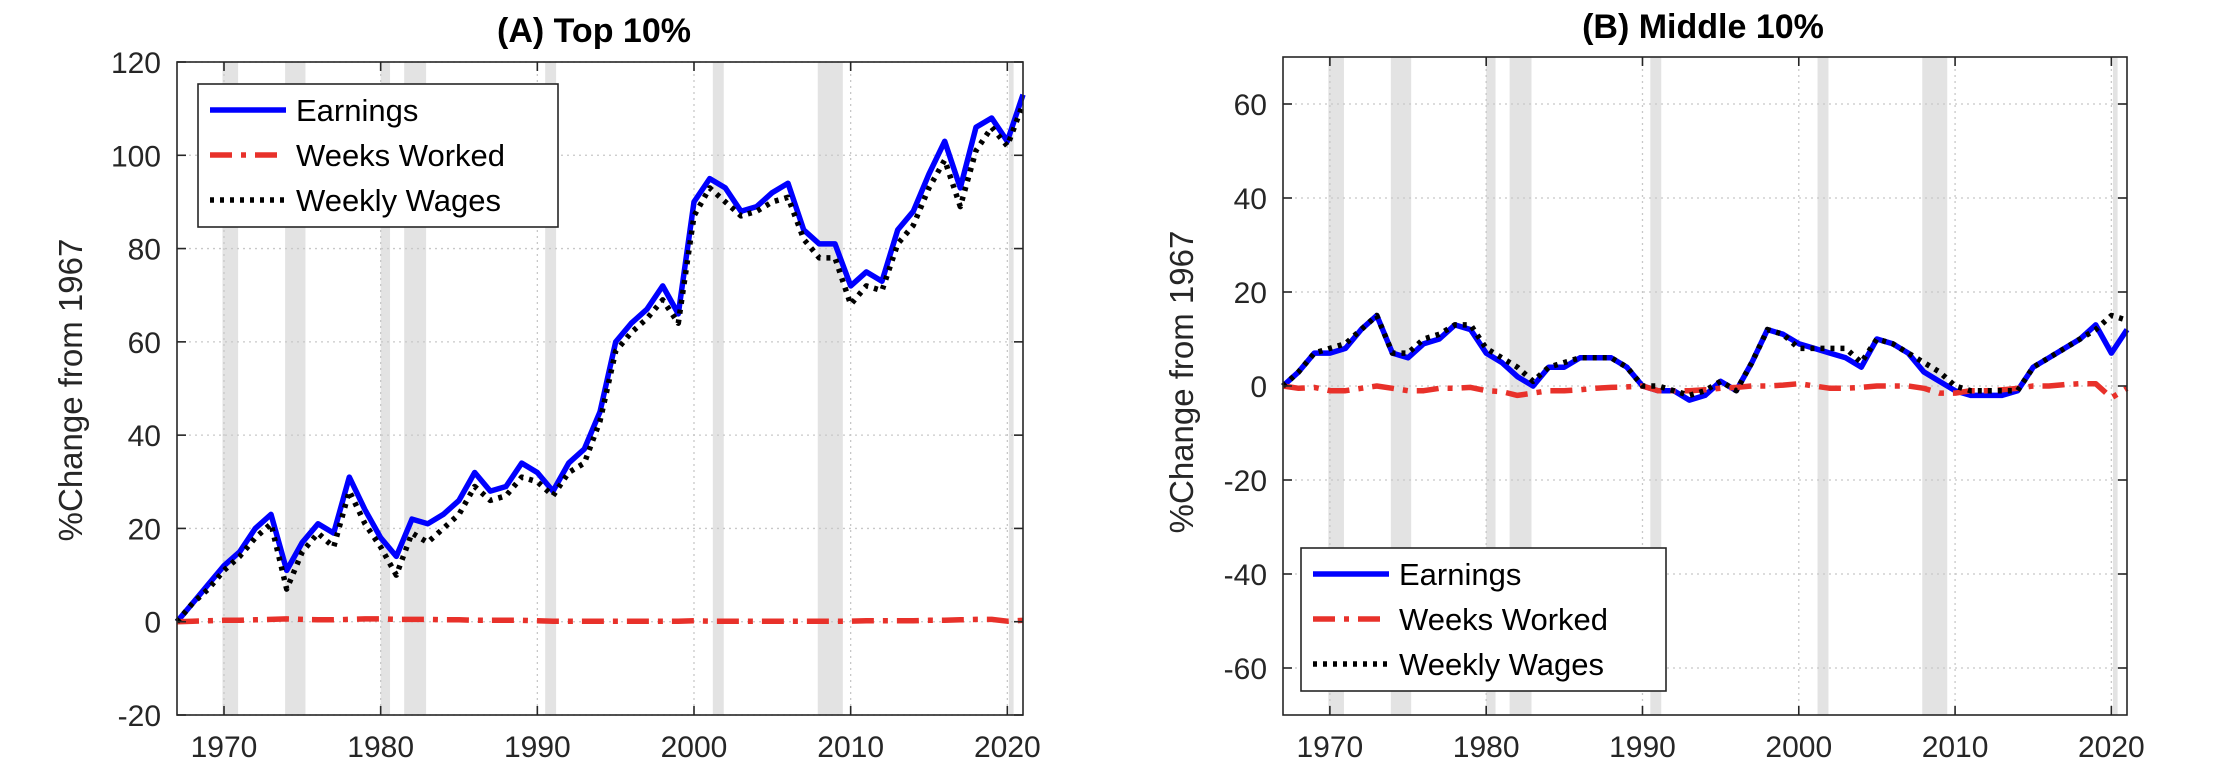  Describe the element at coordinates (1705, 357) in the screenshot. I see `series-line-earnings` at that location.